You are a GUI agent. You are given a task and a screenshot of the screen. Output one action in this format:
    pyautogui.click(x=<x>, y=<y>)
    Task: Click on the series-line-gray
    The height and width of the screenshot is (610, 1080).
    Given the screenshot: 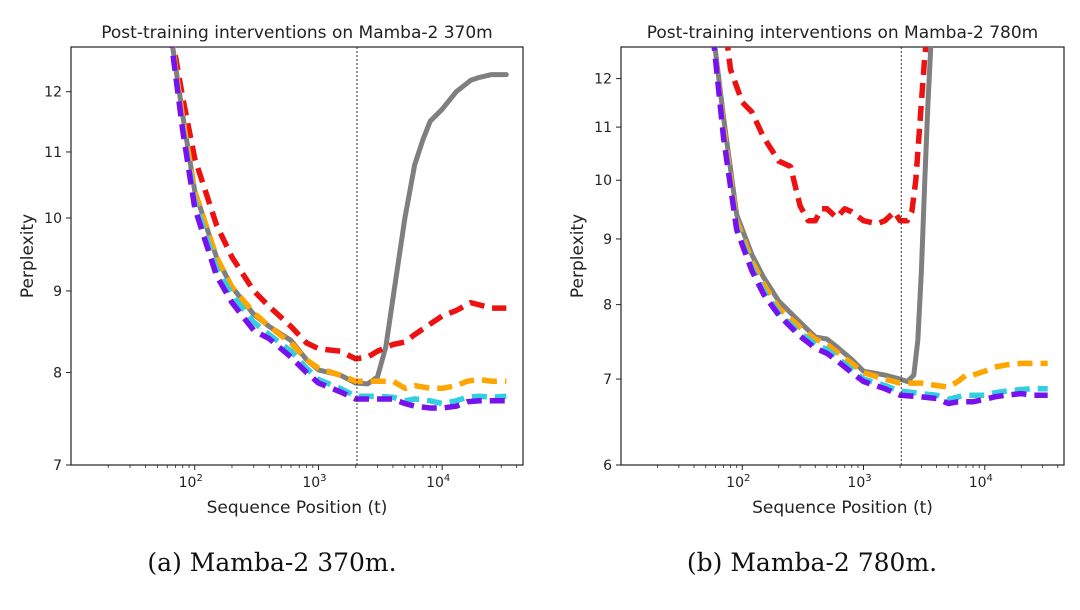 What is the action you would take?
    pyautogui.click(x=823, y=215)
    